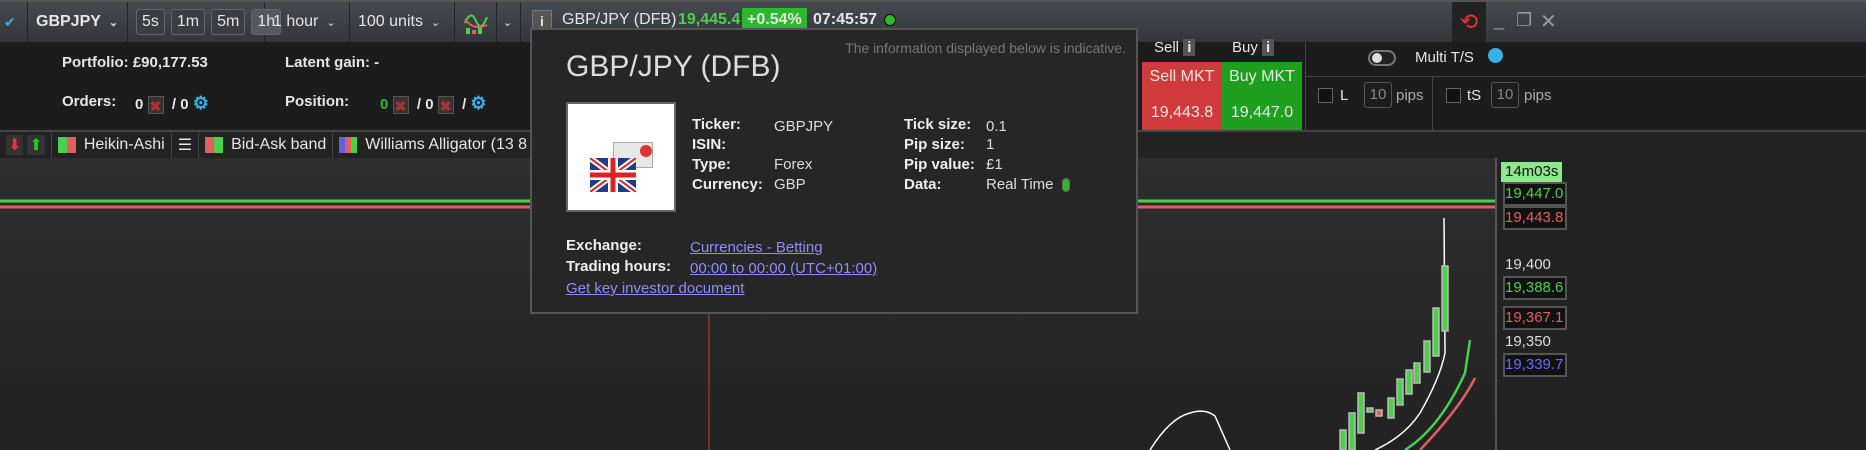 The image size is (1866, 450). I want to click on indicator-heikin-ashi: Heikin-Ashi, so click(112, 145).